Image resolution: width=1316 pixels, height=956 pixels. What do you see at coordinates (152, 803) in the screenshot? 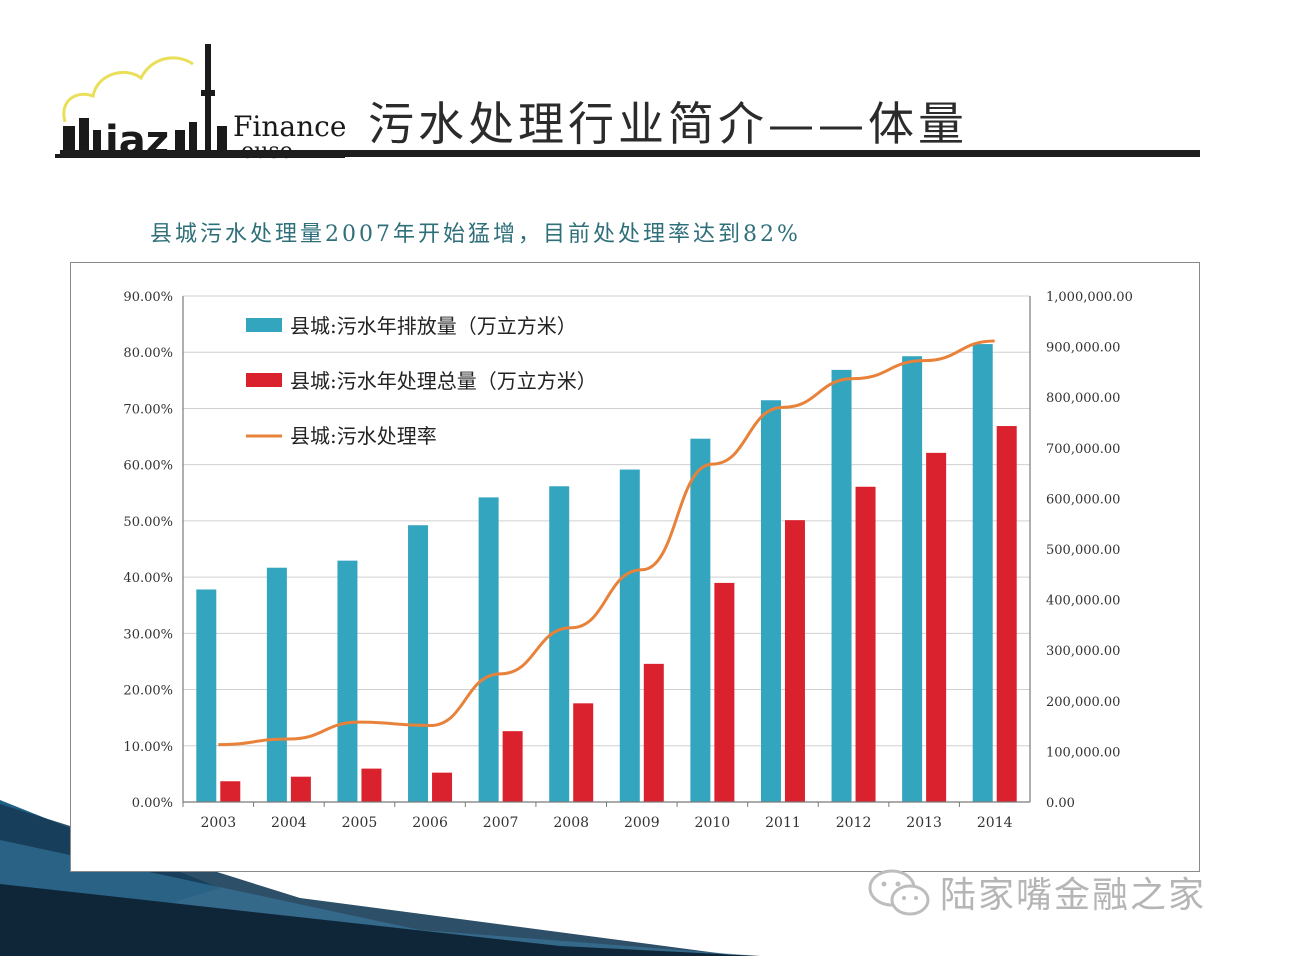
I see `y-left-tick-label: 0.00%` at bounding box center [152, 803].